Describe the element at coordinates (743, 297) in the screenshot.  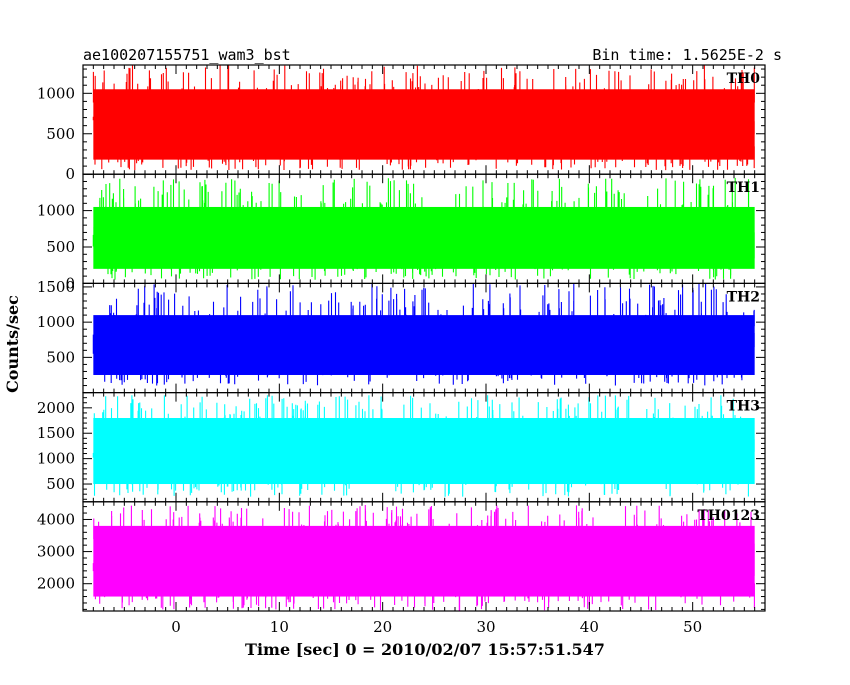
I see `panel-label-th2: TH2` at that location.